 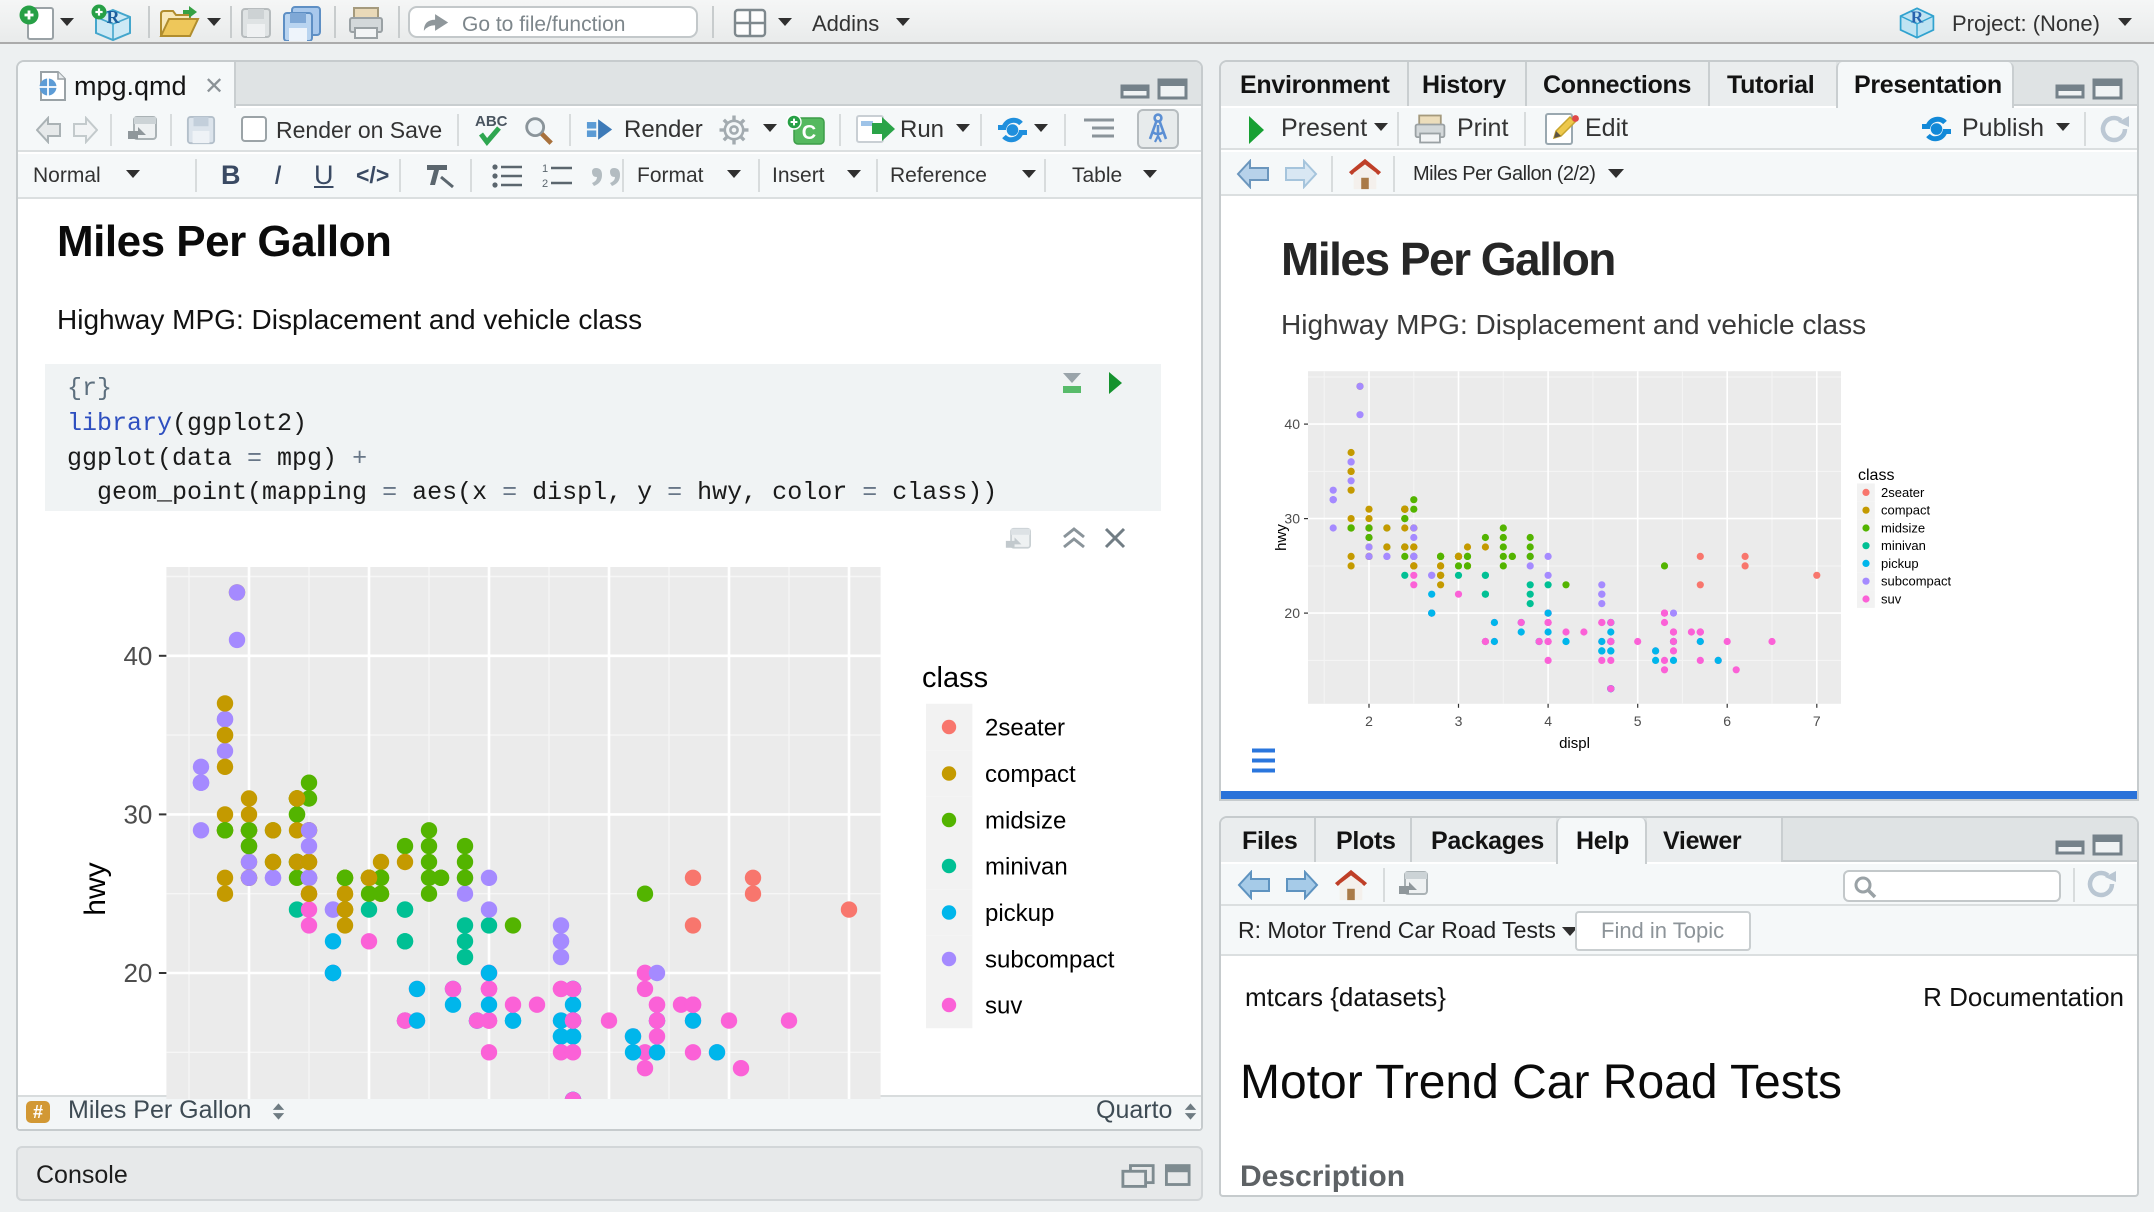 What do you see at coordinates (1817, 721) in the screenshot?
I see `svg-text: 7` at bounding box center [1817, 721].